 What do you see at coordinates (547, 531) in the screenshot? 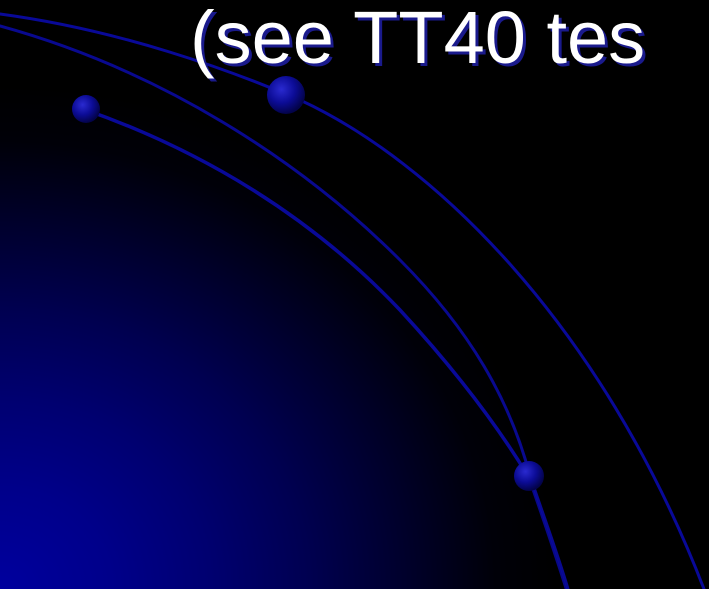
I see `arc-inner-tail` at bounding box center [547, 531].